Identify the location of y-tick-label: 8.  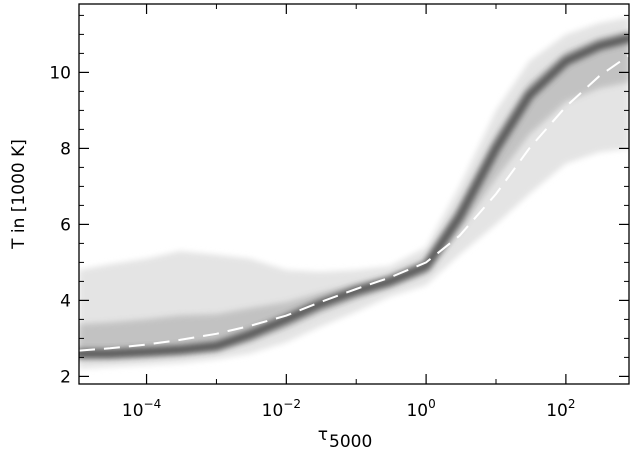
(65, 149).